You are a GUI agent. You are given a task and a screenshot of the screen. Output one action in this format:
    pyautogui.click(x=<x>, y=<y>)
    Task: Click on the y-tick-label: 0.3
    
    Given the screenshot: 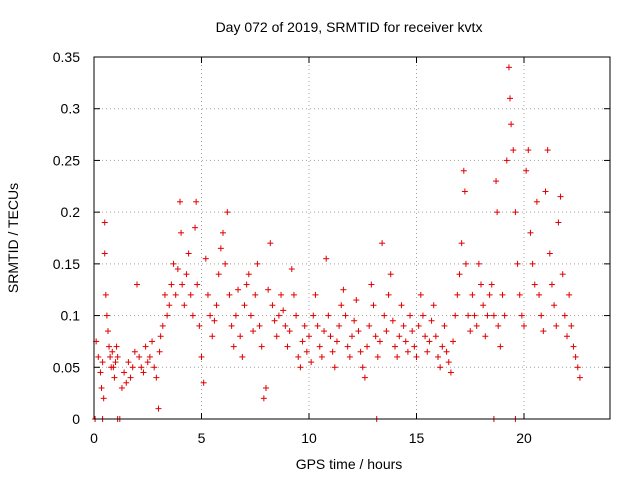 What is the action you would take?
    pyautogui.click(x=71, y=109)
    